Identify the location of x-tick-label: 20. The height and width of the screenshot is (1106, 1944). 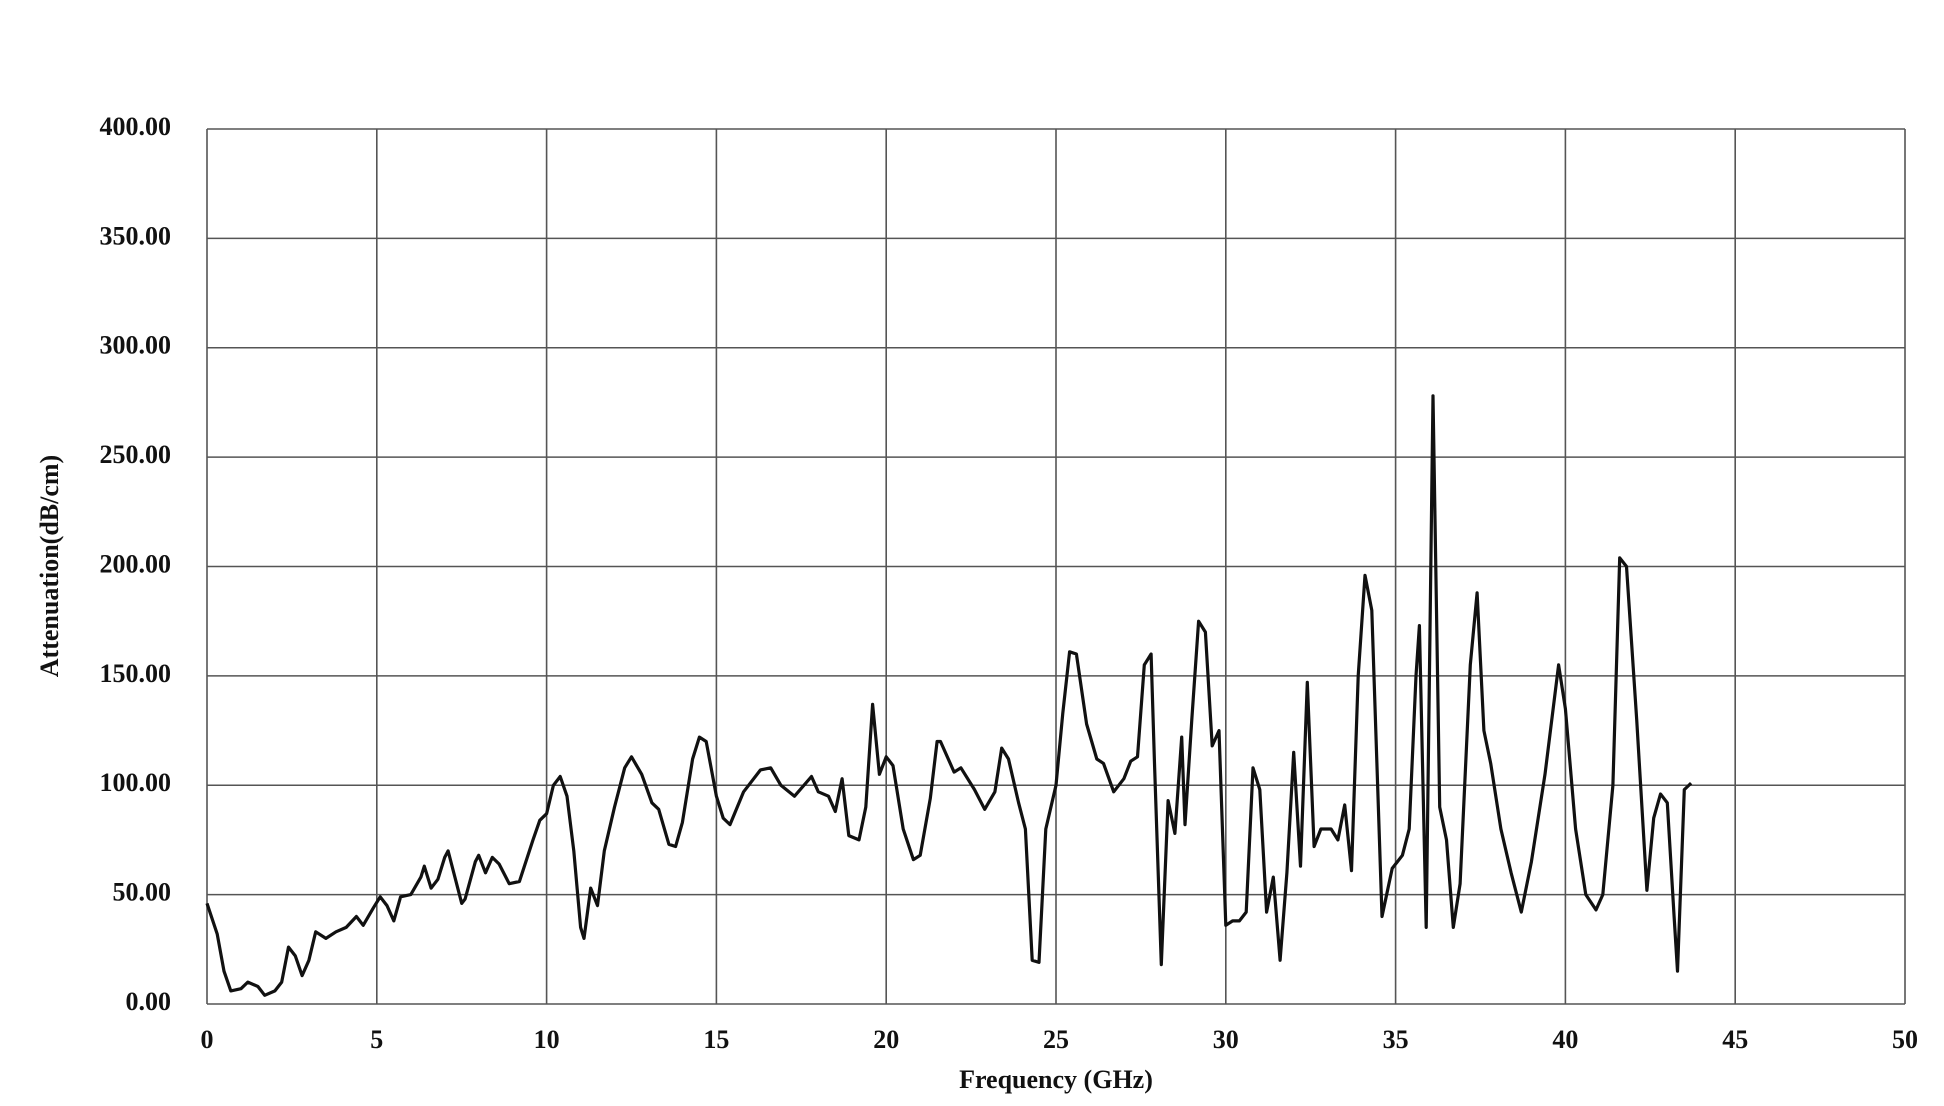
(886, 1039).